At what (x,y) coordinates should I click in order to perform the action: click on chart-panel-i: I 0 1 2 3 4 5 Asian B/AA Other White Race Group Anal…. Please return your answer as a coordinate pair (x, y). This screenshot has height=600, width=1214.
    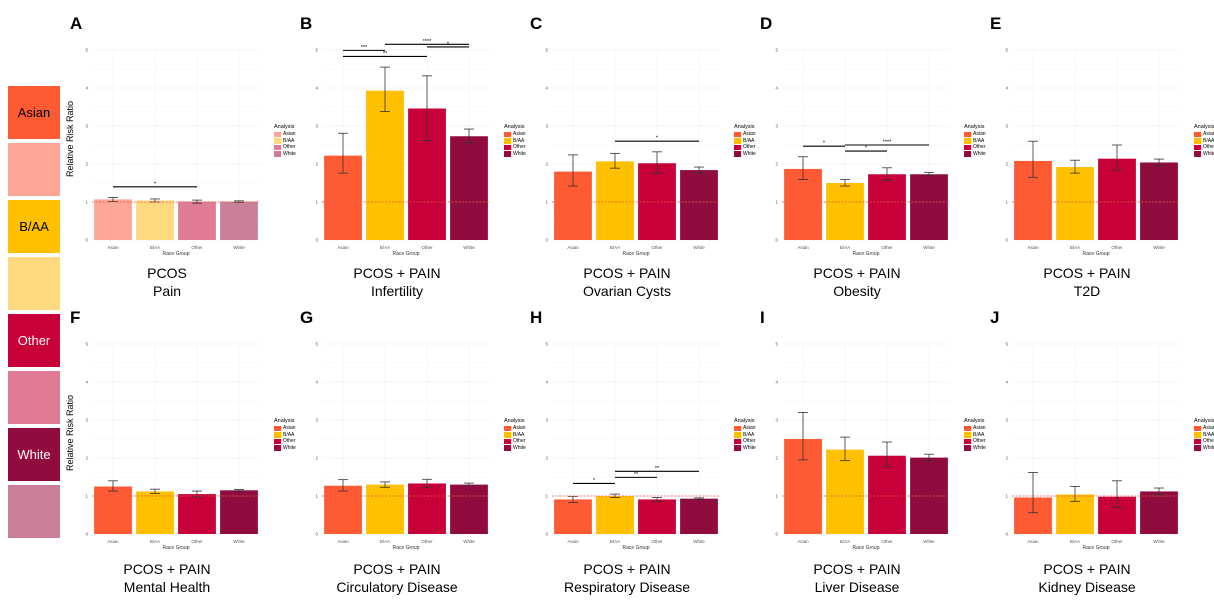
    Looking at the image, I should click on (874, 453).